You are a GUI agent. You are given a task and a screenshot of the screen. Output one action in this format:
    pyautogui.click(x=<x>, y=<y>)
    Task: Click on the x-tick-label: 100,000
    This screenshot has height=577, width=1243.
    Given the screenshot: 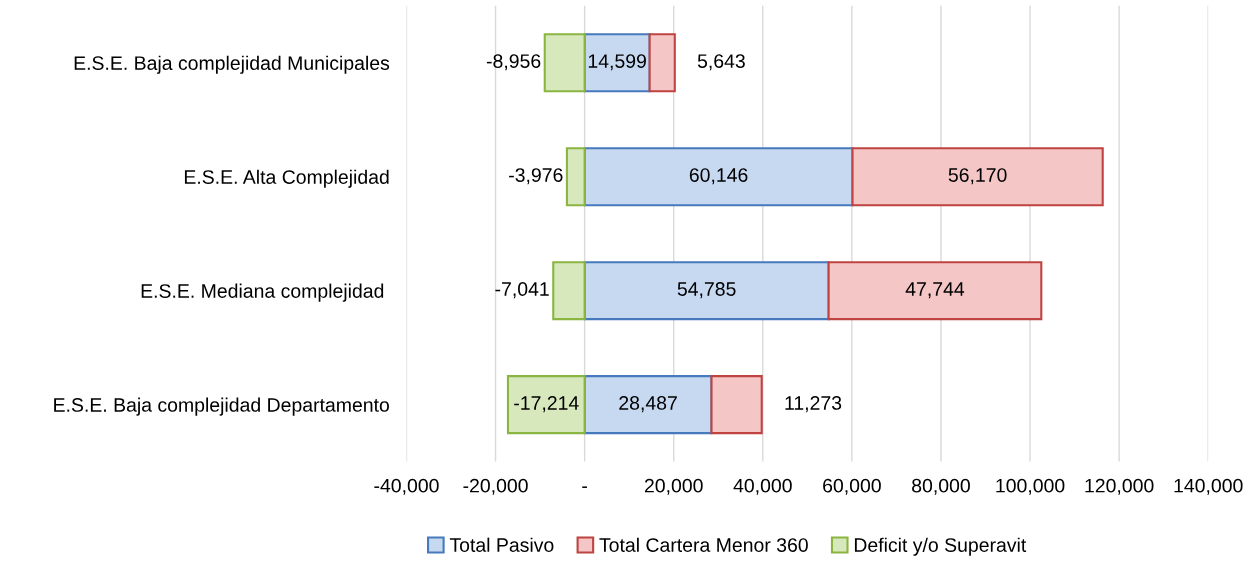 What is the action you would take?
    pyautogui.click(x=1030, y=486)
    